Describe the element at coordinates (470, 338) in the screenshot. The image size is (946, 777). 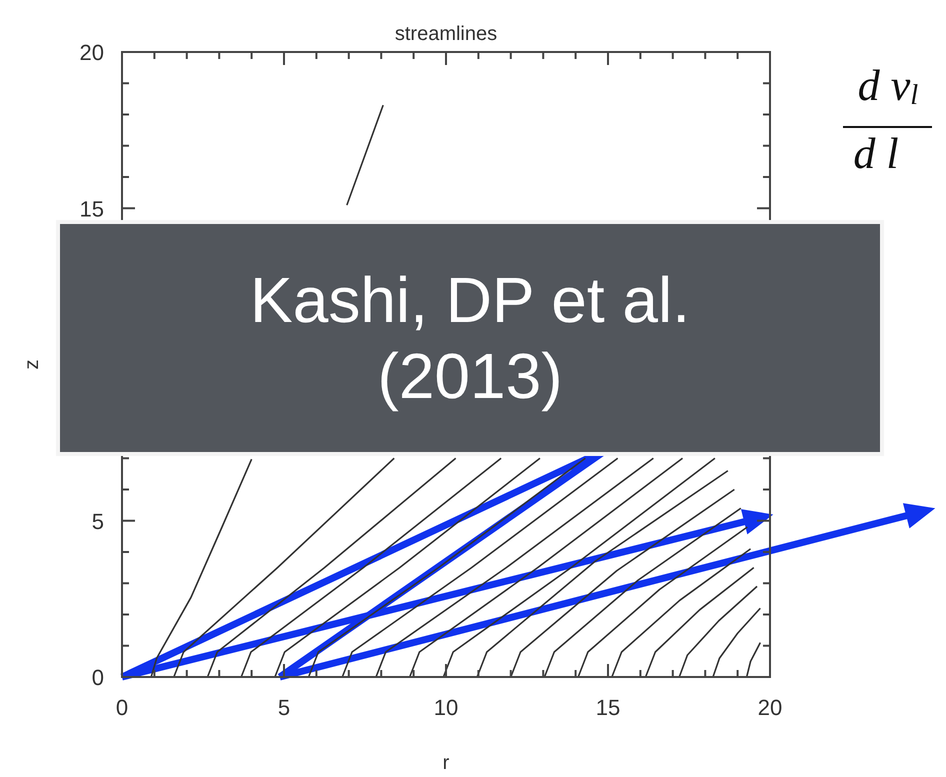
I see `annotation: Kashi, DP et al. (2013)` at that location.